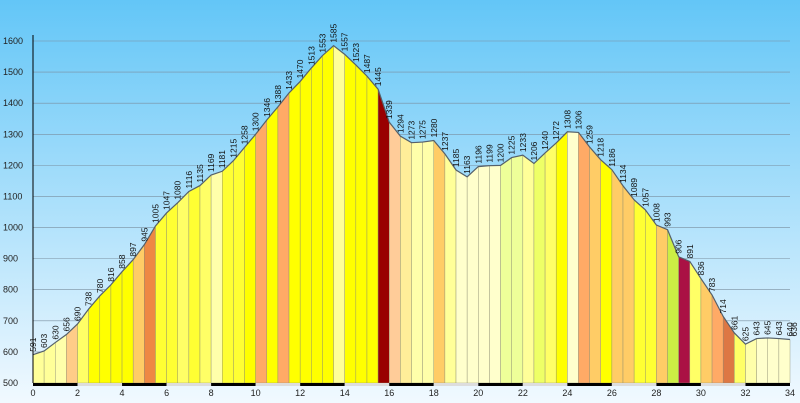  Describe the element at coordinates (523, 393) in the screenshot. I see `x-tick-22: 22` at that location.